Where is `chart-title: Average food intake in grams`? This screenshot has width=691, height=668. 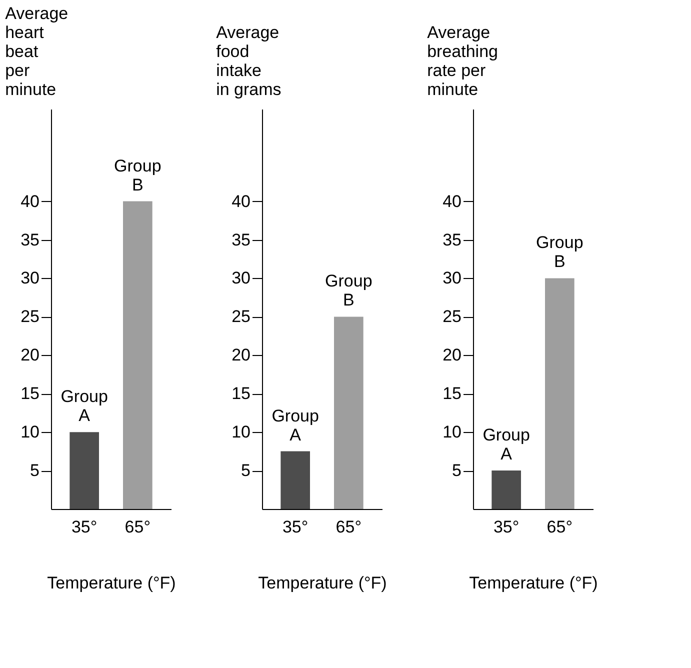
chart-title: Average food intake in grams is located at coordinates (249, 61).